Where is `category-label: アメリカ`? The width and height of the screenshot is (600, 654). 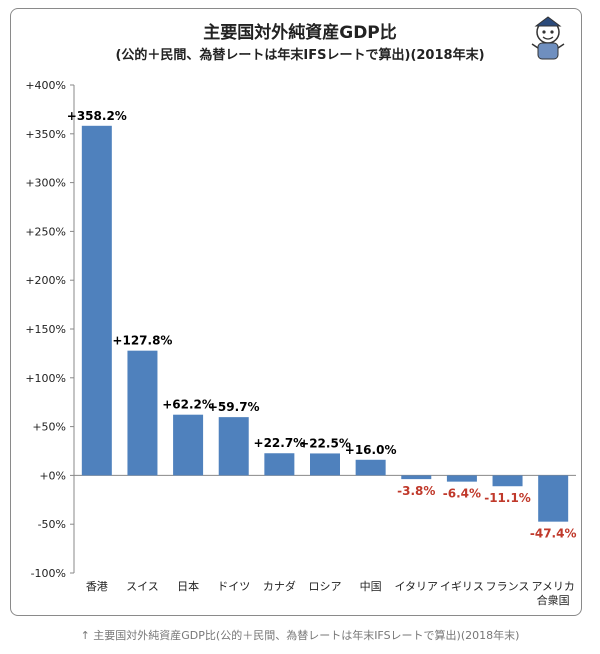
category-label: アメリカ is located at coordinates (552, 586).